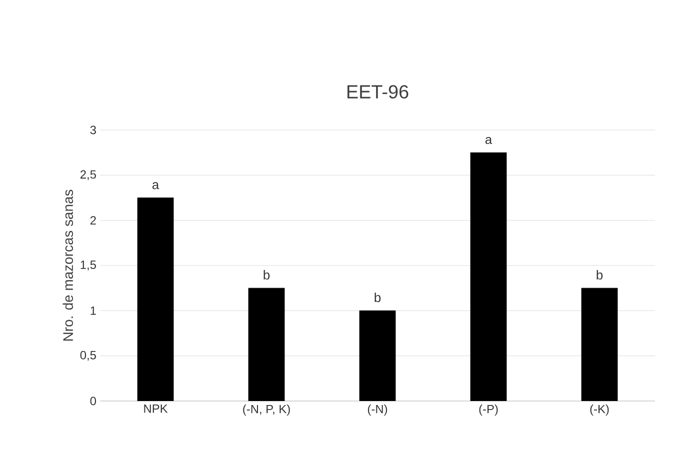  Describe the element at coordinates (93, 401) in the screenshot. I see `y-tick-label: 0` at that location.